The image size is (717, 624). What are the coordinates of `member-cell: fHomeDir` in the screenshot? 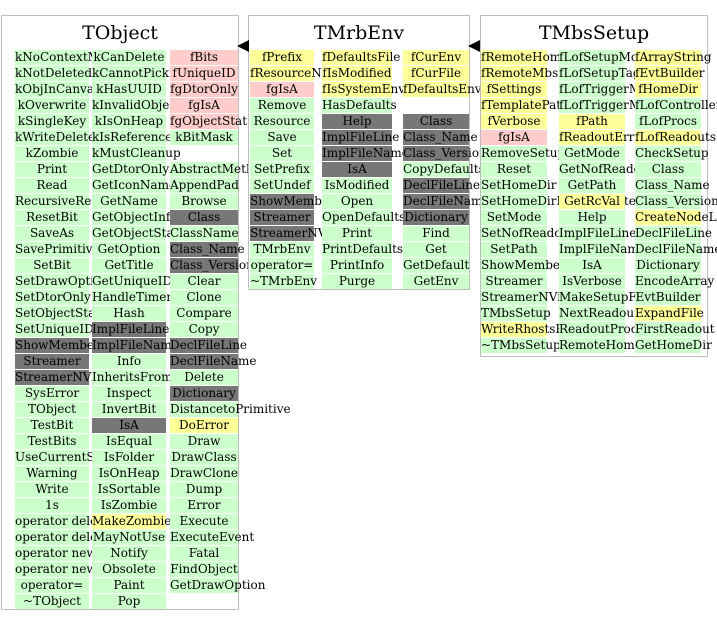 It's located at (668, 89).